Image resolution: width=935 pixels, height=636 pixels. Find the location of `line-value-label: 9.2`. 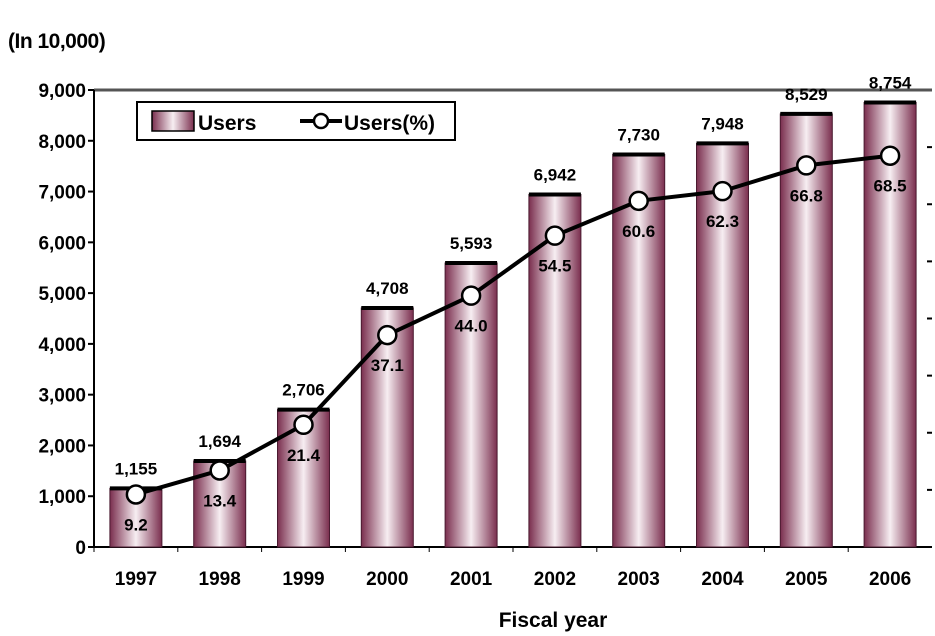

line-value-label: 9.2 is located at coordinates (136, 524).